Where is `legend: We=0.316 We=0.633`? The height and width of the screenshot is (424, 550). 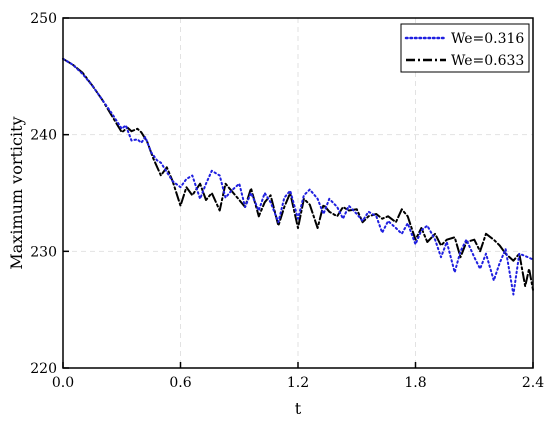 legend: We=0.316 We=0.633 is located at coordinates (465, 48).